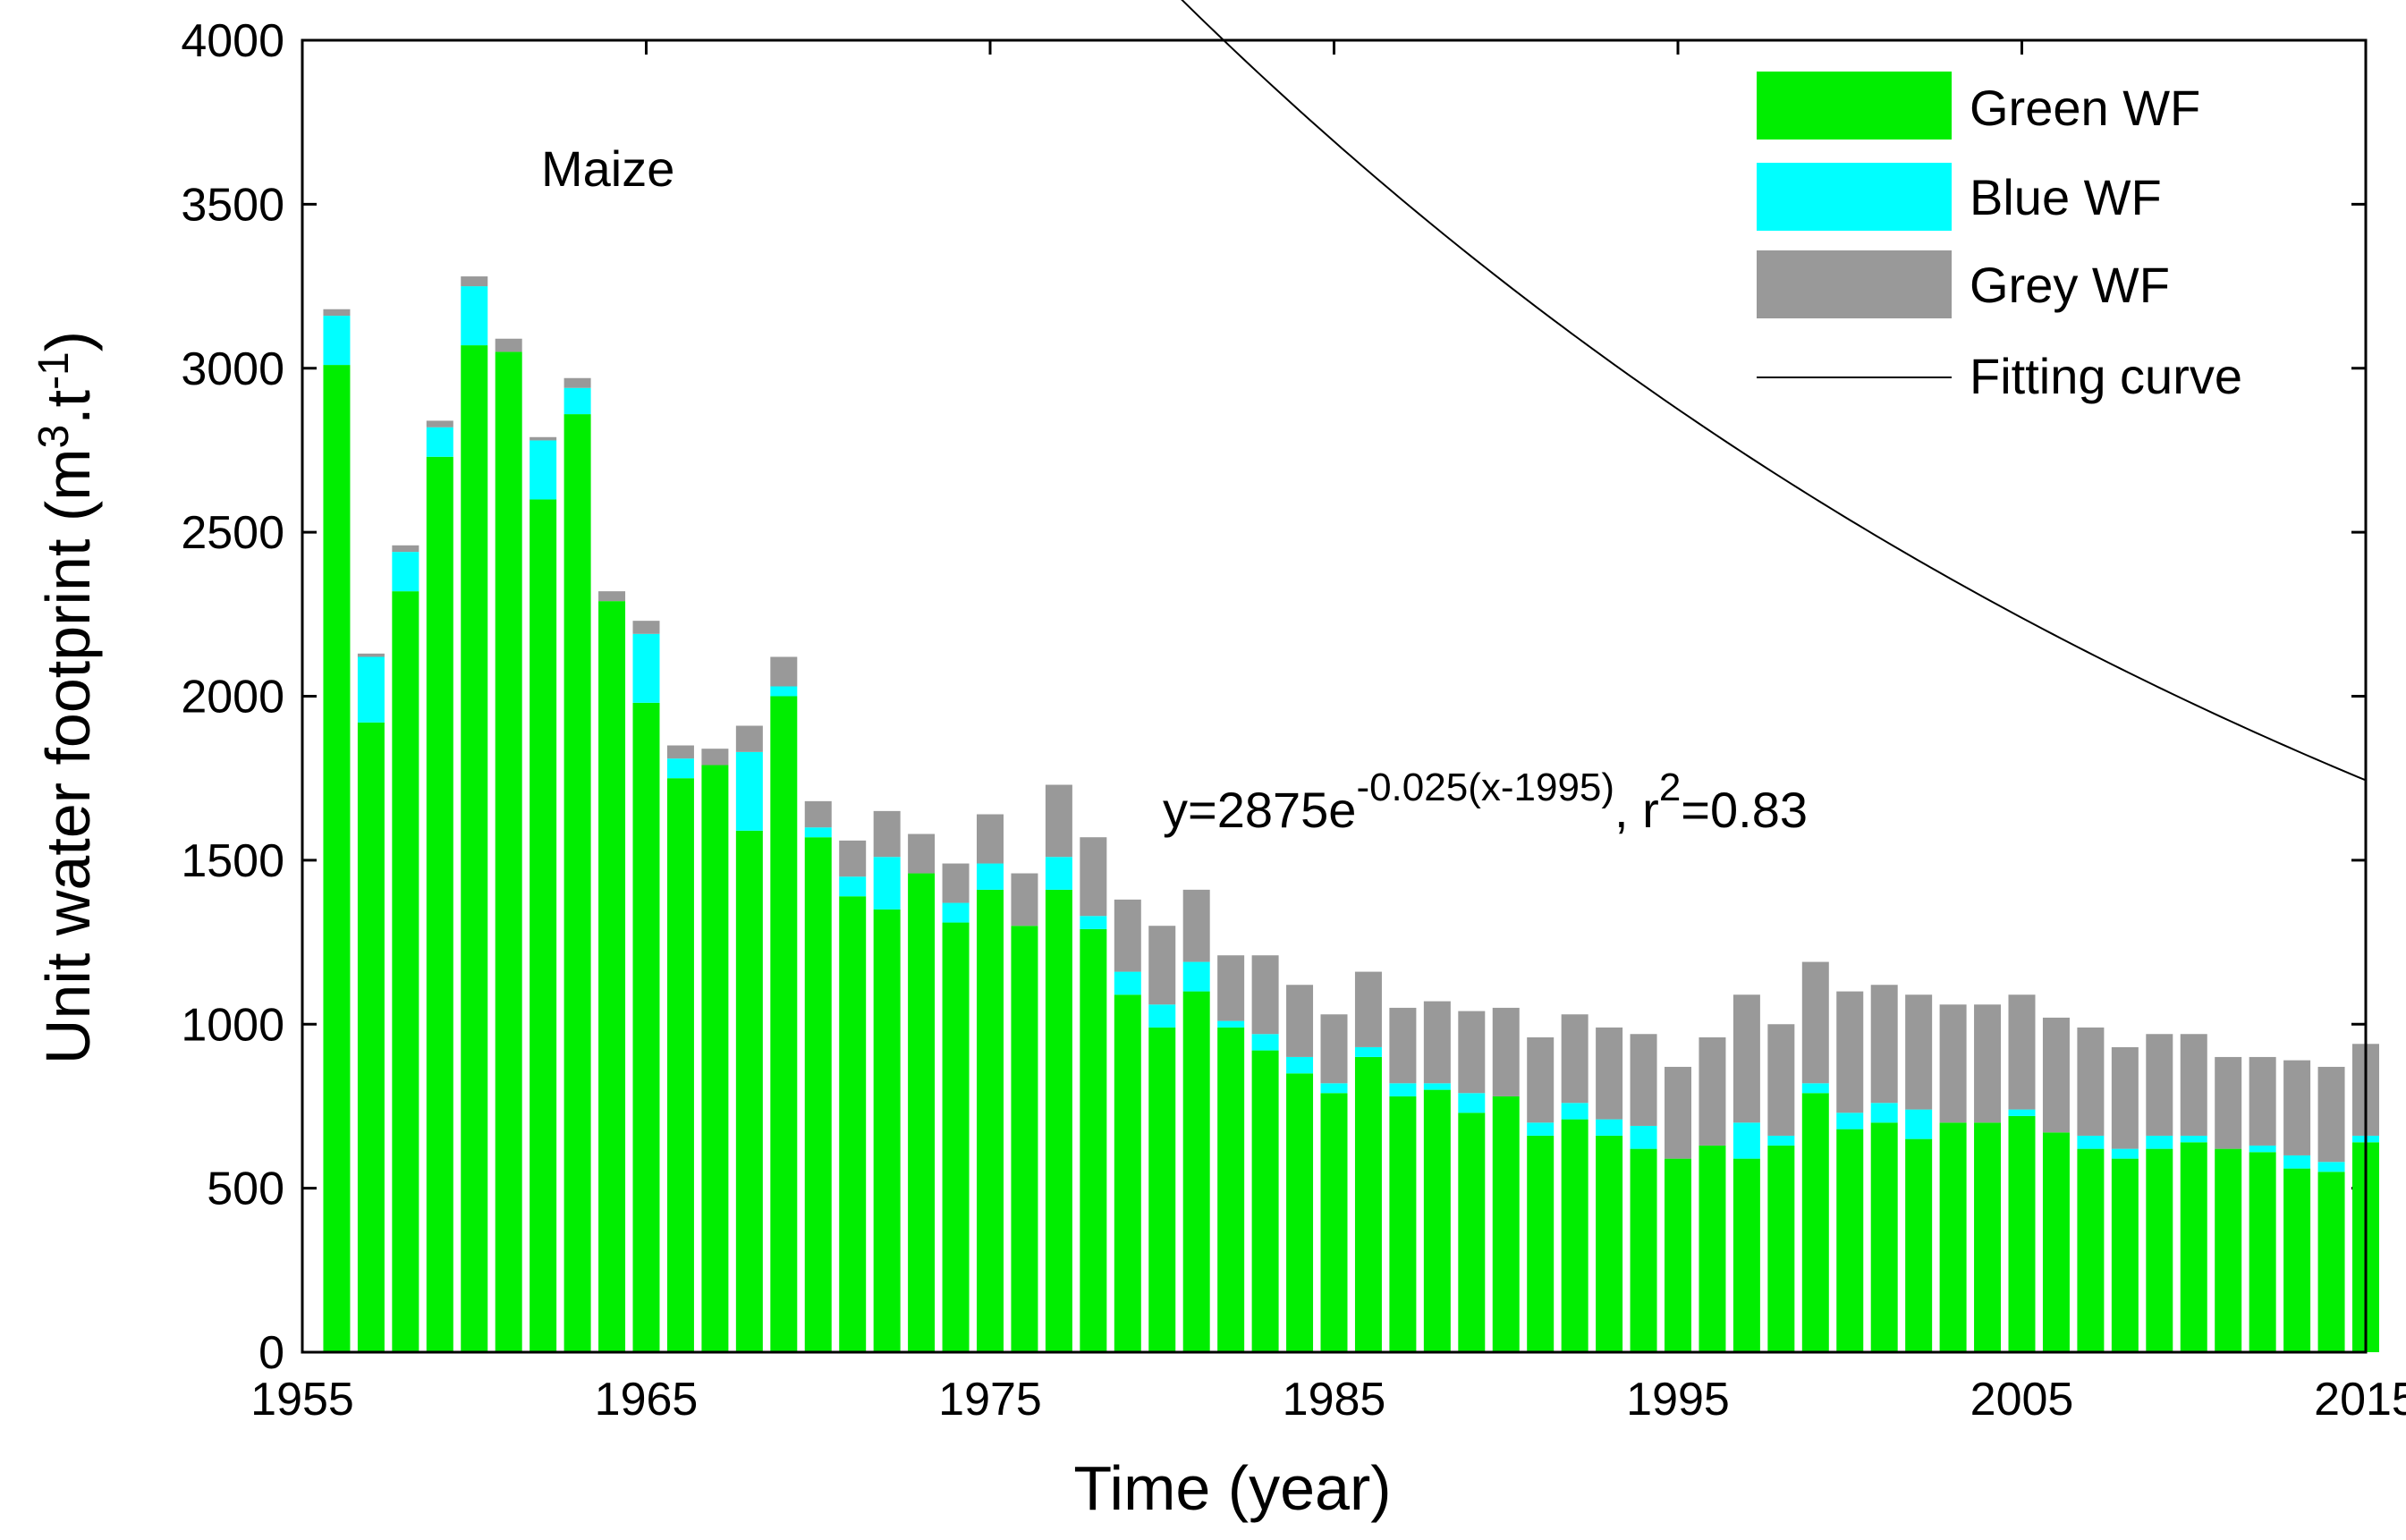 The image size is (2406, 1540). Describe the element at coordinates (607, 168) in the screenshot. I see `crop-label: Maize` at that location.